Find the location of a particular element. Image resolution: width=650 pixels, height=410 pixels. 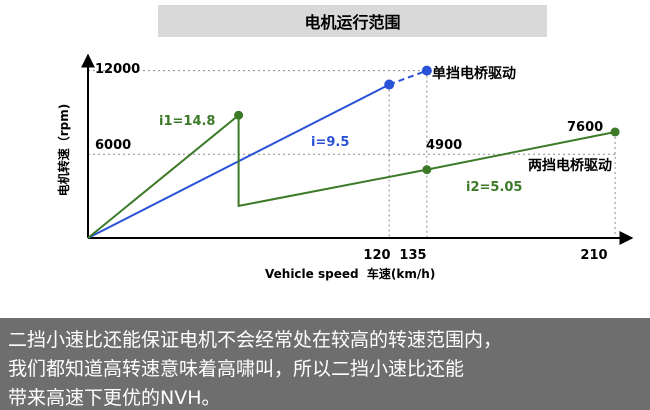

x-tick-label-120: 120 is located at coordinates (376, 255).